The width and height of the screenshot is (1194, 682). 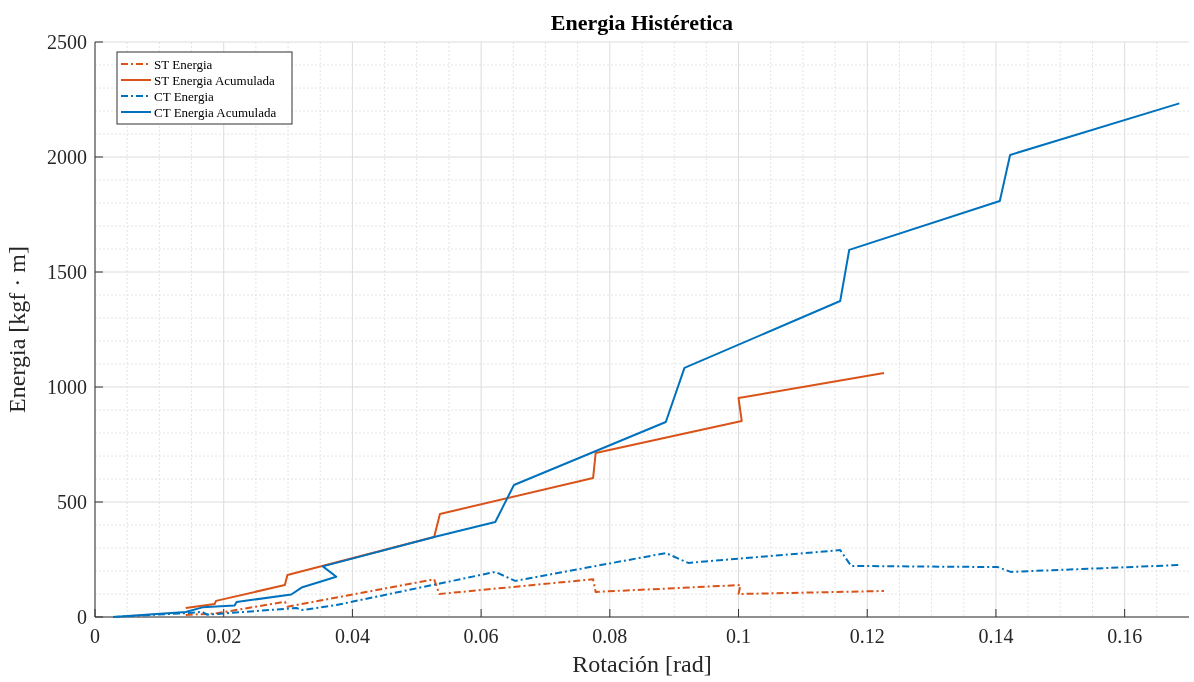 What do you see at coordinates (642, 22) in the screenshot?
I see `chart-title: Energia Histéretica` at bounding box center [642, 22].